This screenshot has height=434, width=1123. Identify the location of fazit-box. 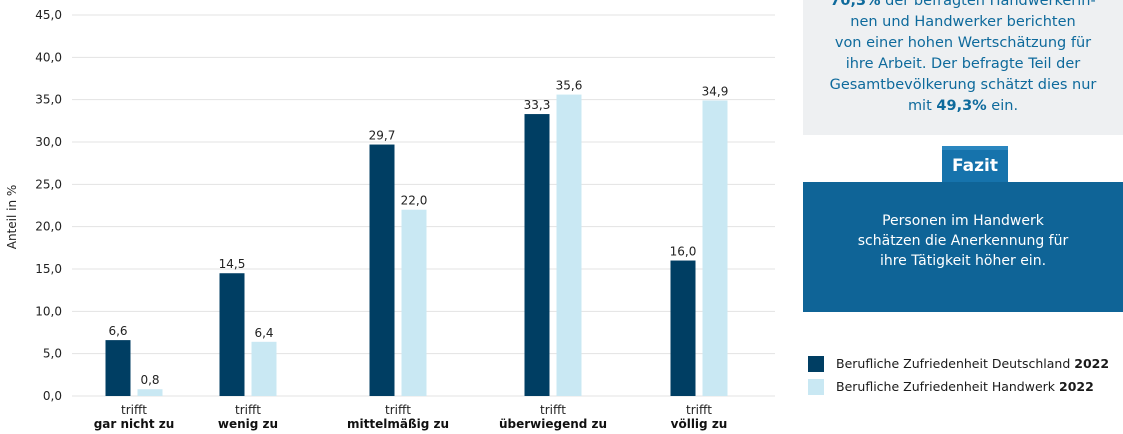
(963, 247).